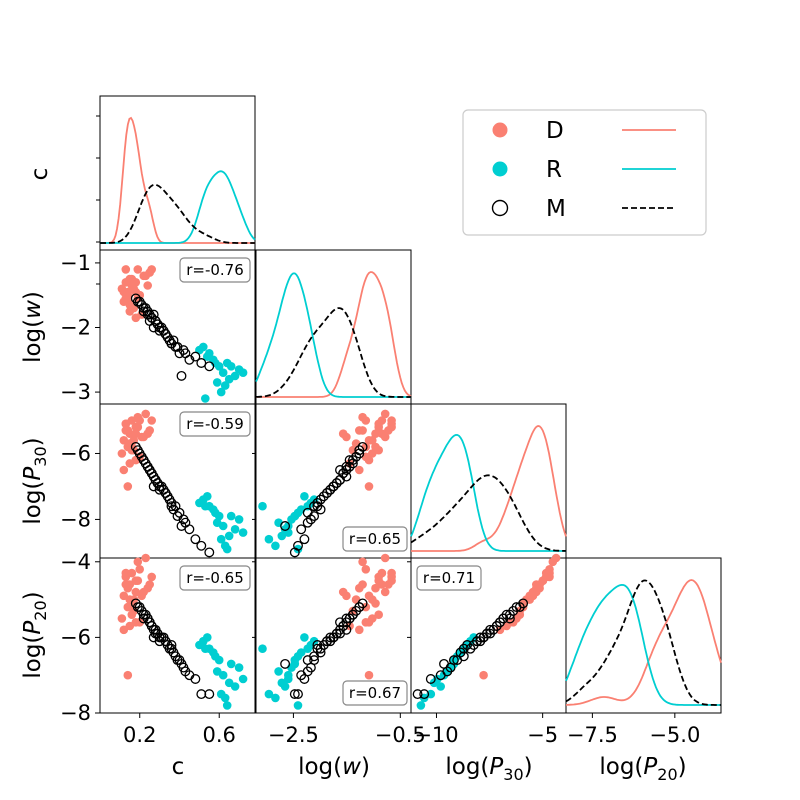 The image size is (800, 800). I want to click on x-axis-label-logw: log(w), so click(334, 767).